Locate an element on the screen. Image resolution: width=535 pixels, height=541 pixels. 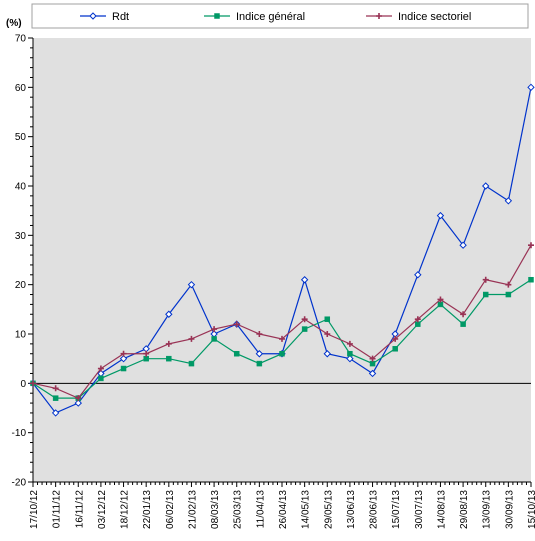
y-tick-label: 0 is located at coordinates (23, 384).